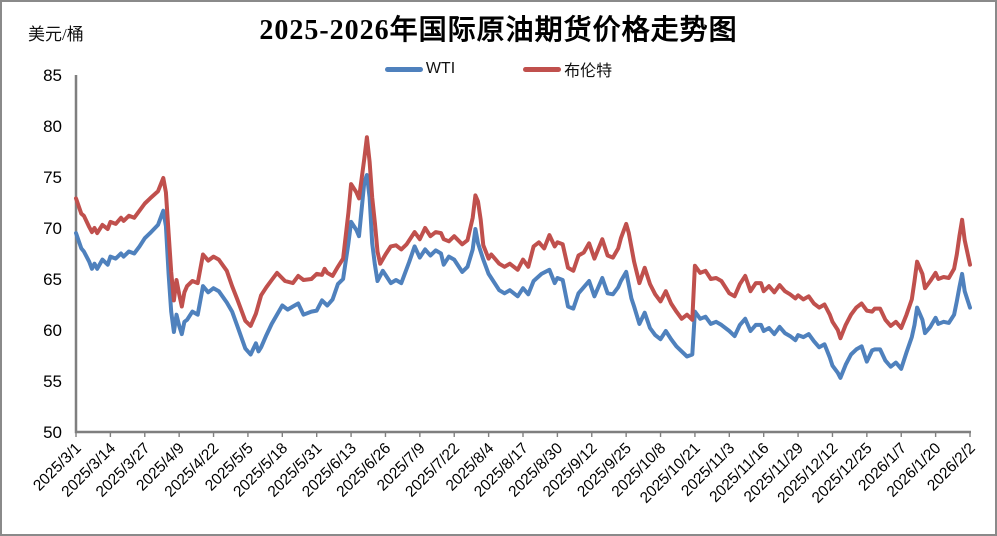  Describe the element at coordinates (52, 330) in the screenshot. I see `y-tick-label: 60` at that location.